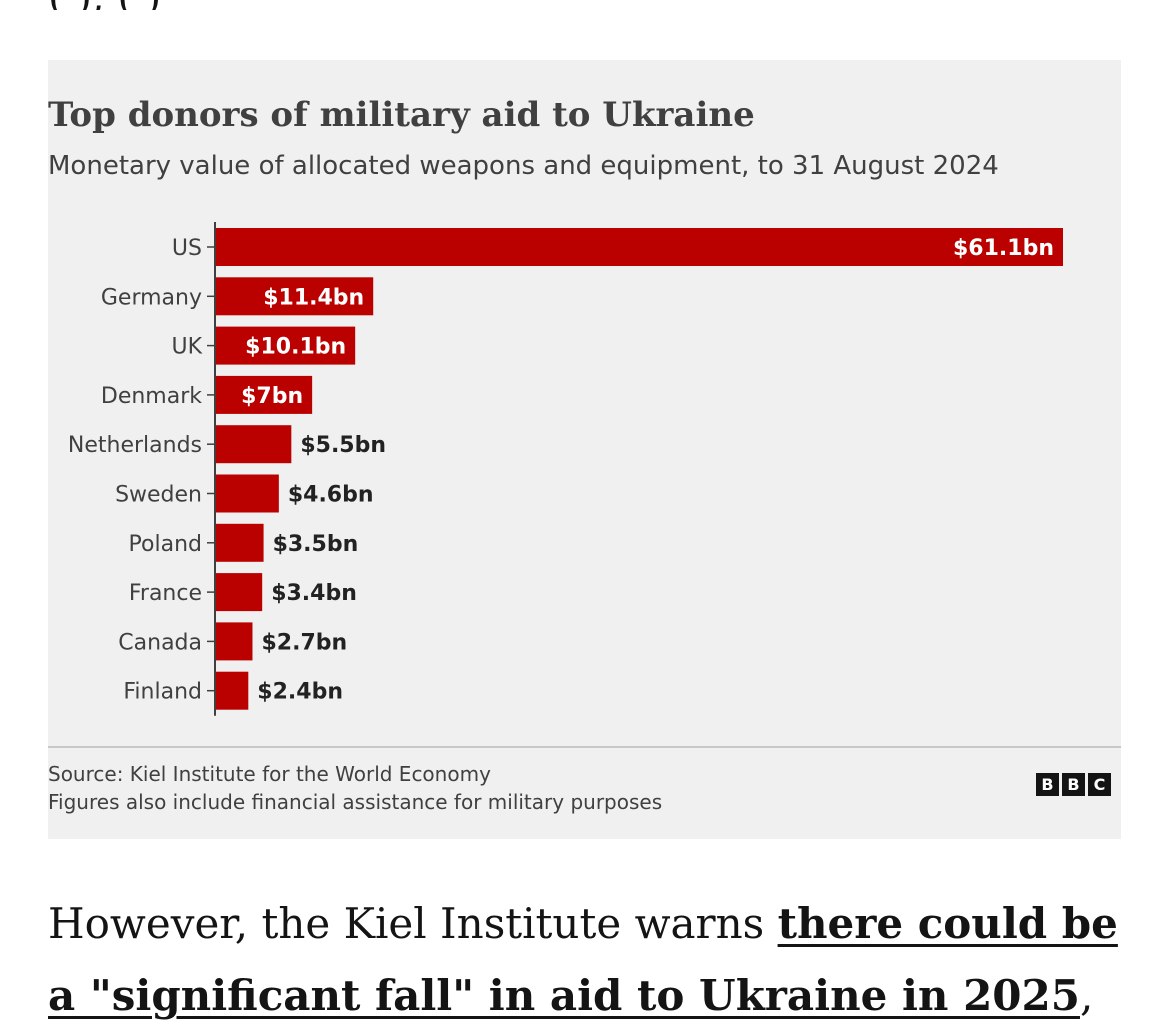 This screenshot has width=1170, height=1032. I want to click on bar-value-label: $10.1bn, so click(295, 347).